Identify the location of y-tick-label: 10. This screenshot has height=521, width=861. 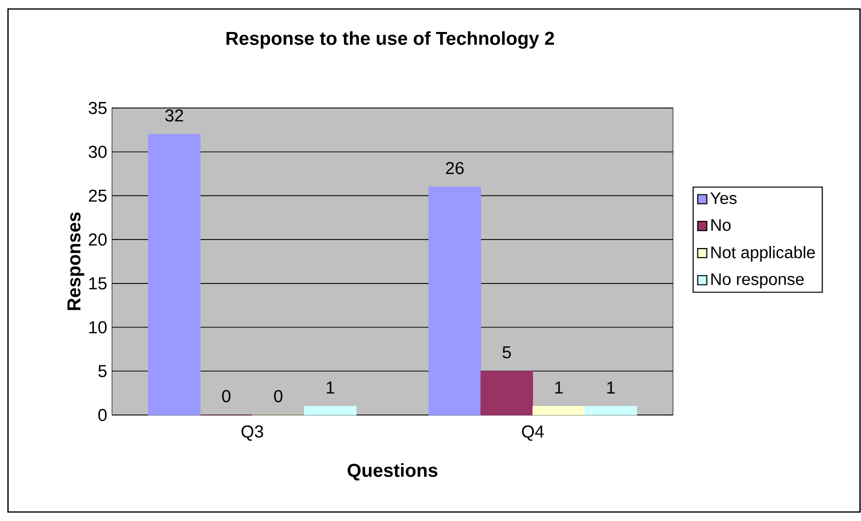
(98, 327).